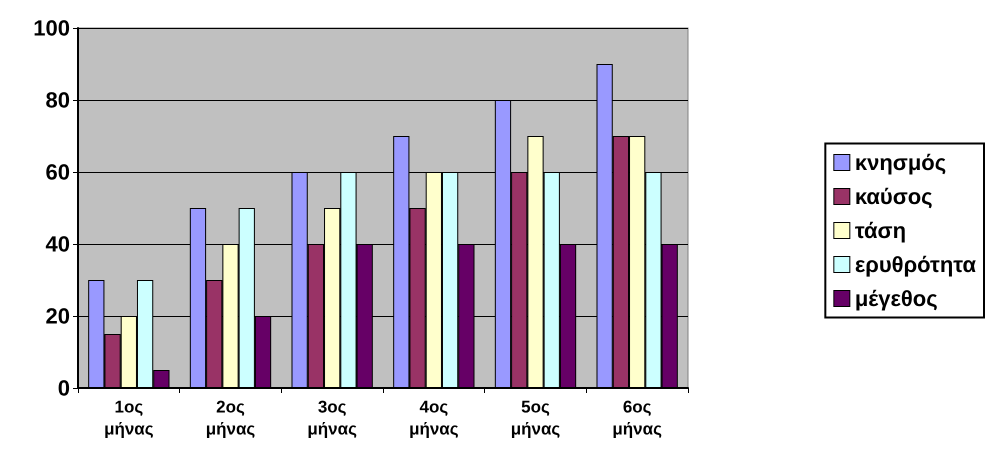 This screenshot has width=996, height=461. What do you see at coordinates (51, 28) in the screenshot?
I see `y-tick-label: 100` at bounding box center [51, 28].